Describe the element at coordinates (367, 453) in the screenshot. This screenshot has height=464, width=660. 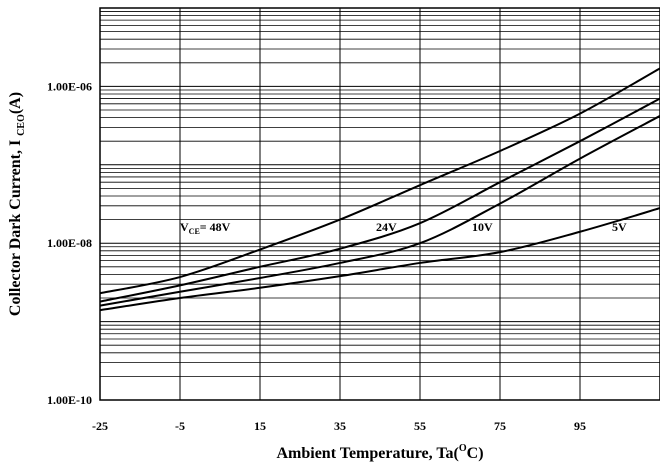
I see `x-axis-title-main: Ambient Temperature, Ta(` at that location.